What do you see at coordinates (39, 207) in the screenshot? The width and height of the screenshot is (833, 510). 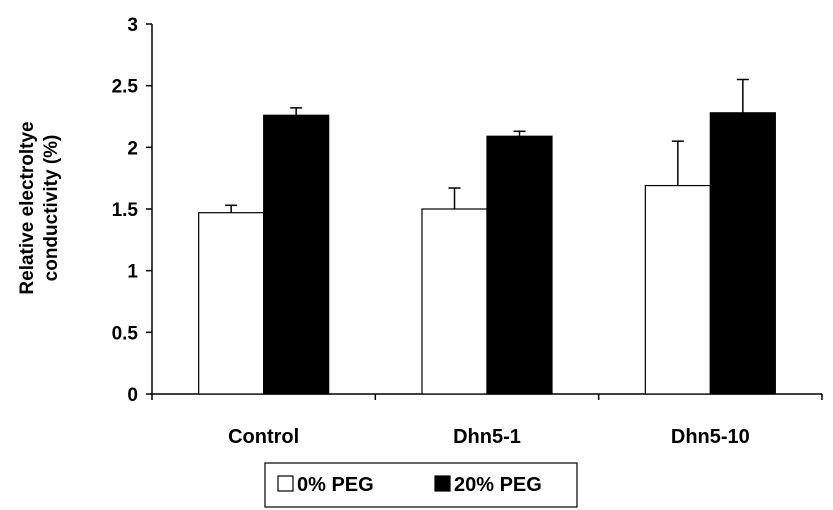 I see `y-axis-title: Relative electroltye conductivity (%)` at bounding box center [39, 207].